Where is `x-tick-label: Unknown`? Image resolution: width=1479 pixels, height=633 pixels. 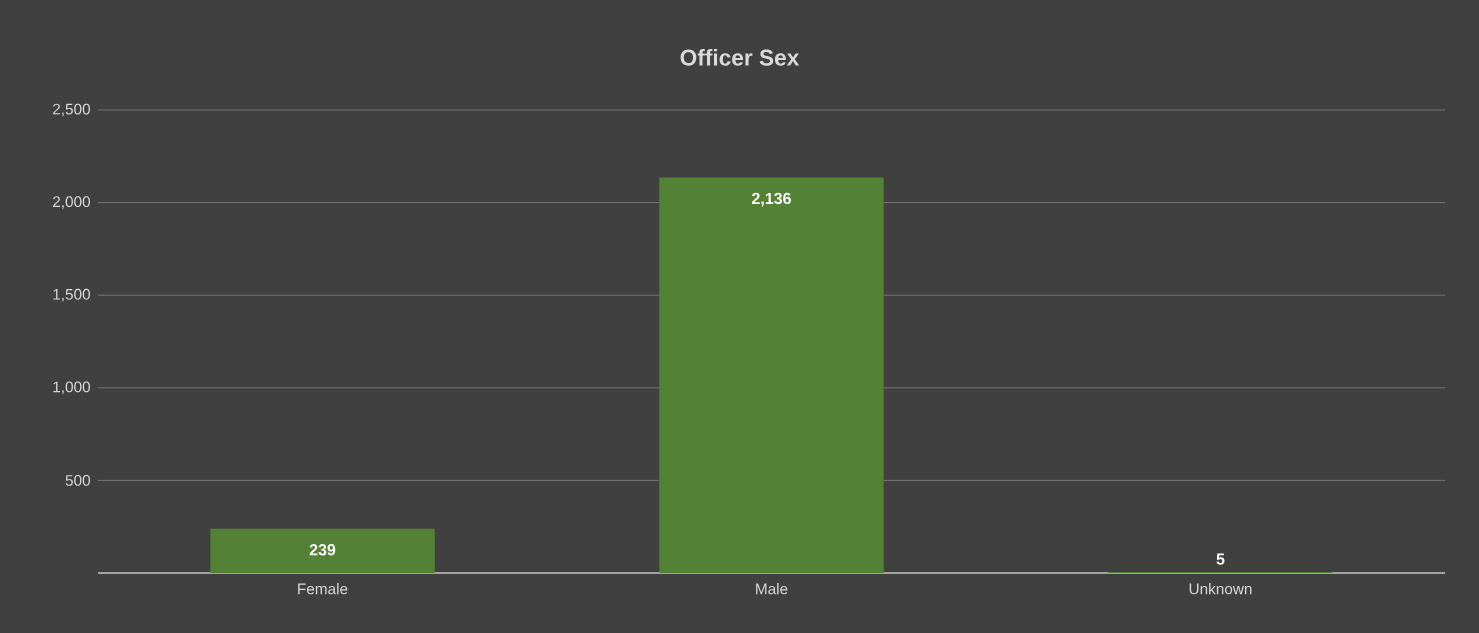
x-tick-label: Unknown is located at coordinates (1220, 589).